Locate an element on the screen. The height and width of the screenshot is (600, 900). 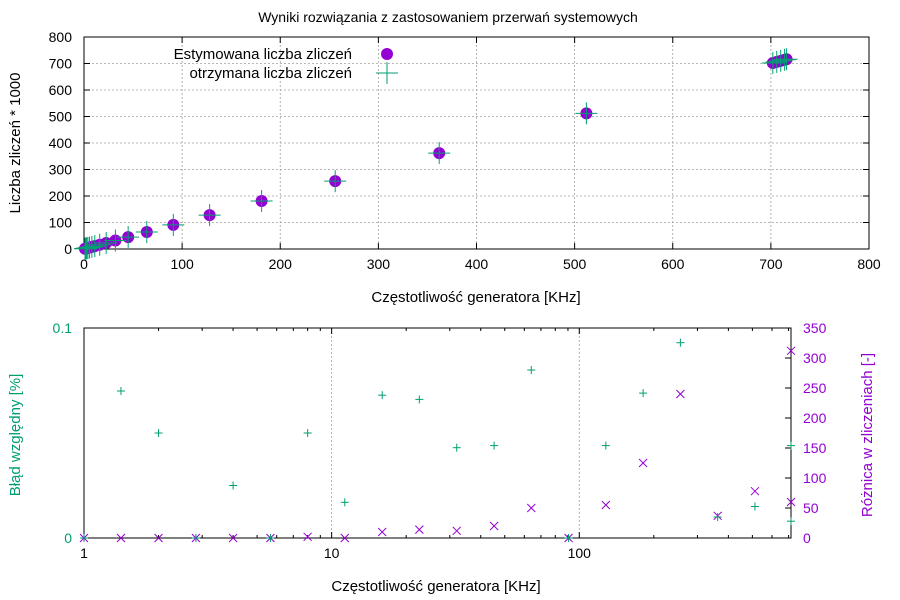
bottom-left-y-tick-label: 0 is located at coordinates (68, 538).